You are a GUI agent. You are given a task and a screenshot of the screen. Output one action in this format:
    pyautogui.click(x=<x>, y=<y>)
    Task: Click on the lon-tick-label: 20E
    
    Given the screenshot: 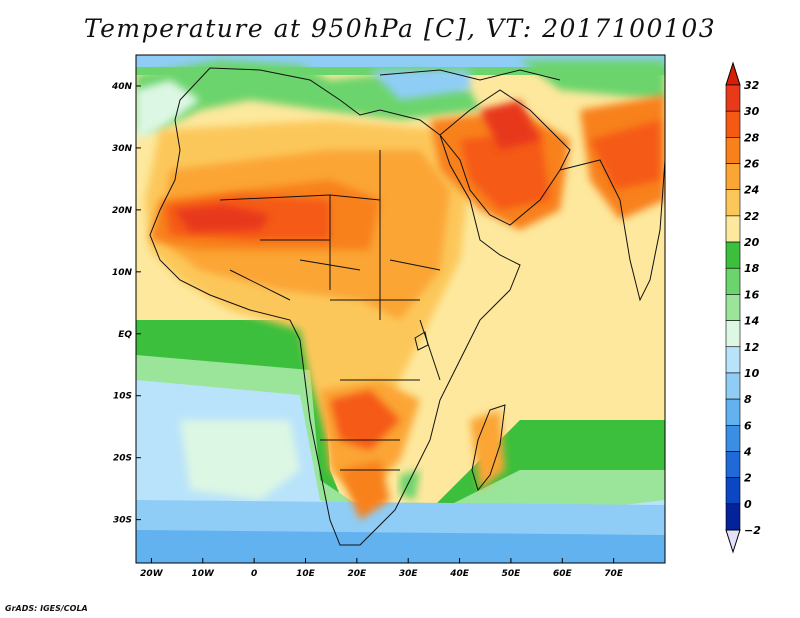 What is the action you would take?
    pyautogui.click(x=358, y=574)
    